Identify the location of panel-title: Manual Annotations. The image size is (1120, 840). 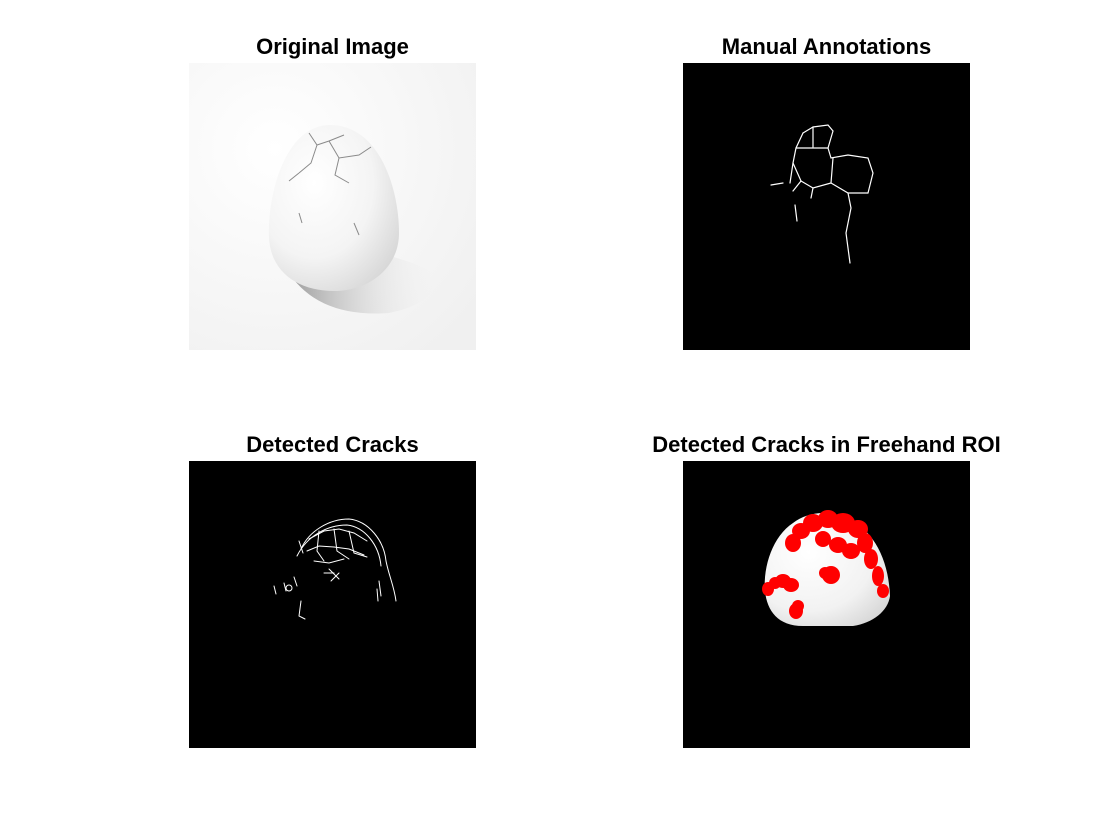
(826, 46).